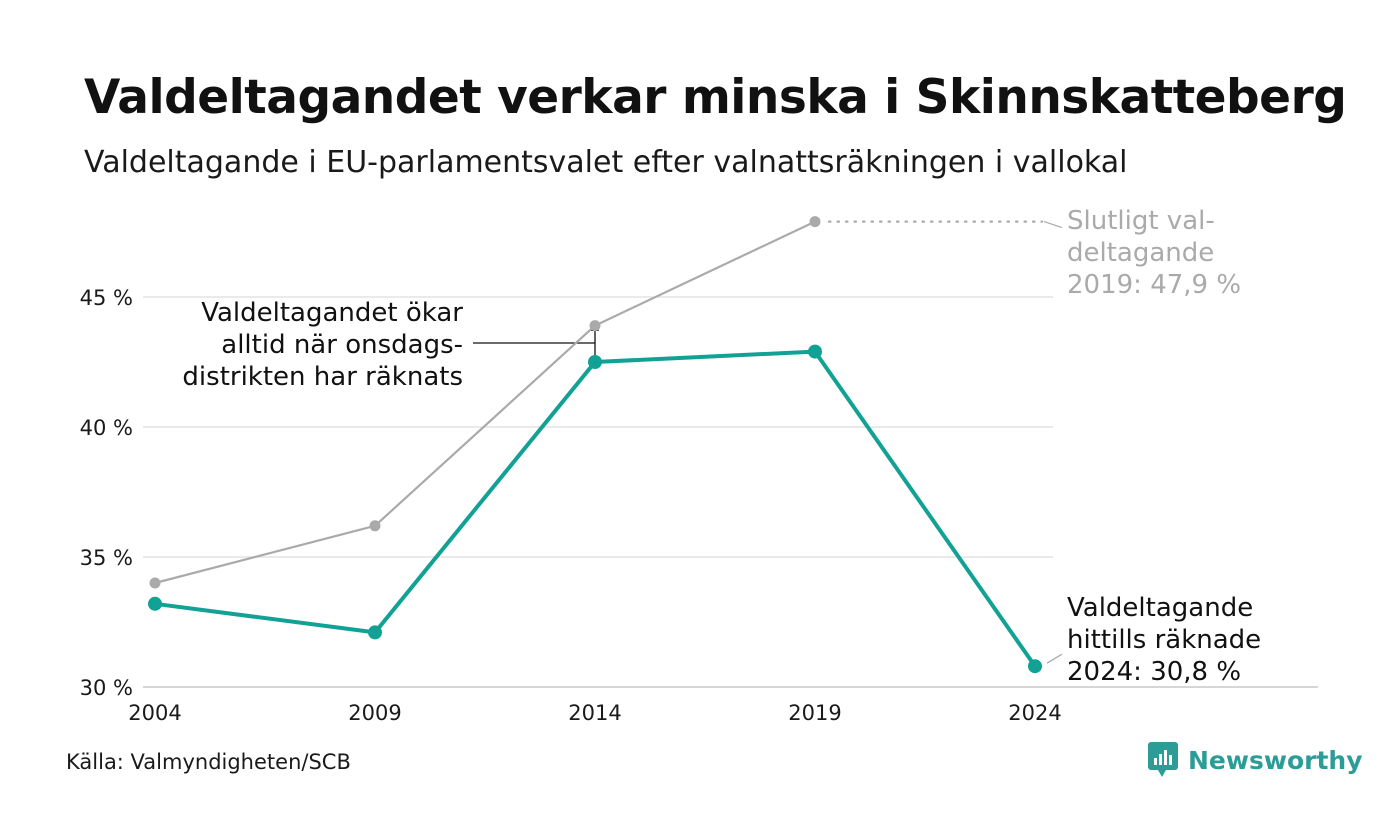 Image resolution: width=1400 pixels, height=840 pixels. Describe the element at coordinates (1034, 713) in the screenshot. I see `x-tick-label: 2024` at that location.